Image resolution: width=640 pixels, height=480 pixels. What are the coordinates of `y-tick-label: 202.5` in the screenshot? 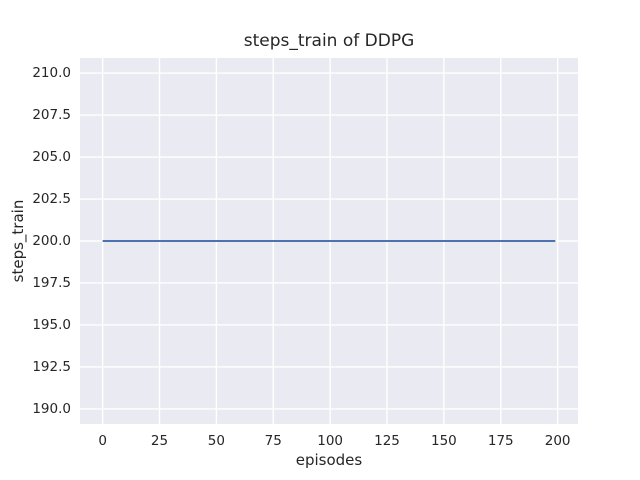 It's located at (51, 199).